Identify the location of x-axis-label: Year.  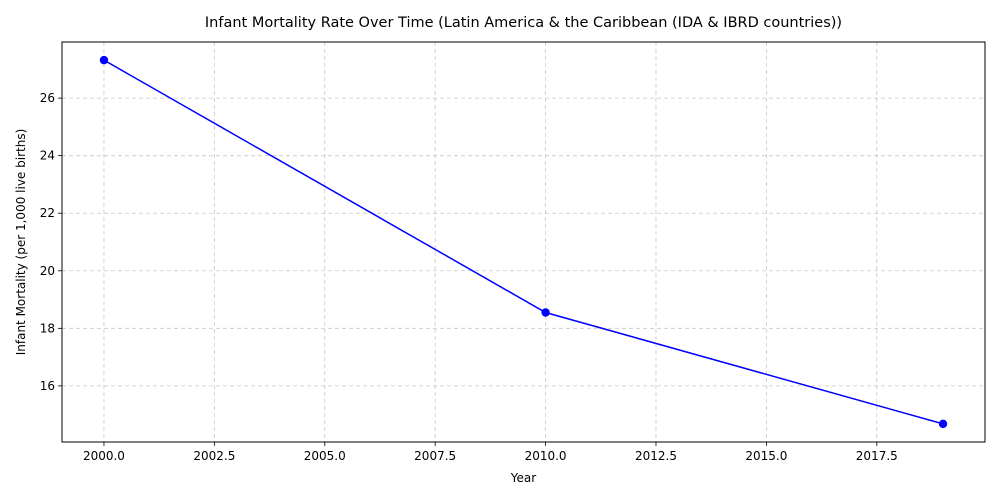
(523, 478).